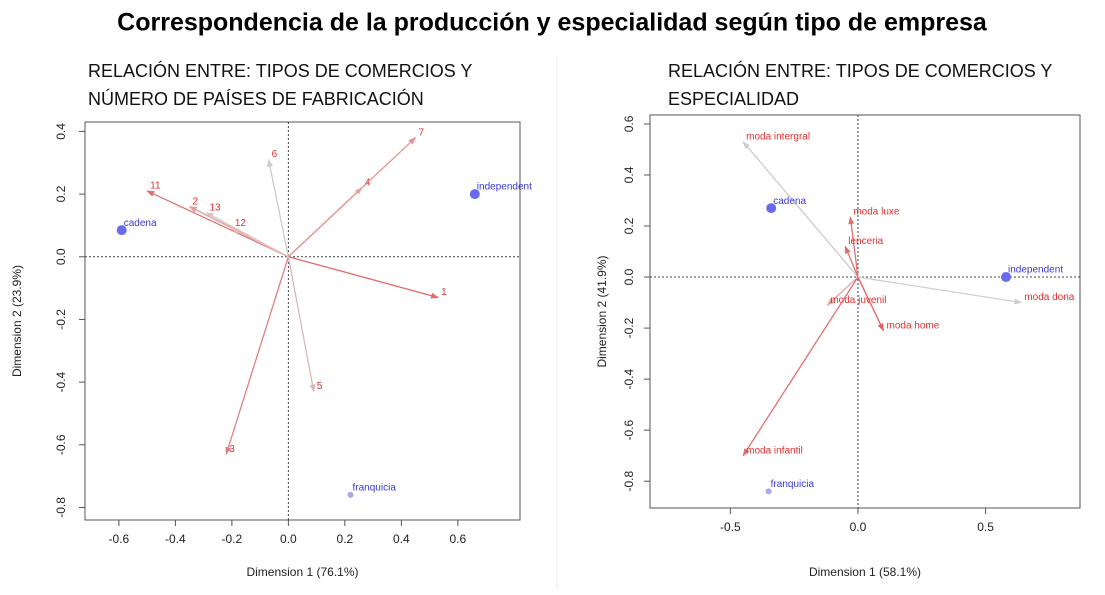  Describe the element at coordinates (175, 539) in the screenshot. I see `x-tick-label: -0.4` at that location.